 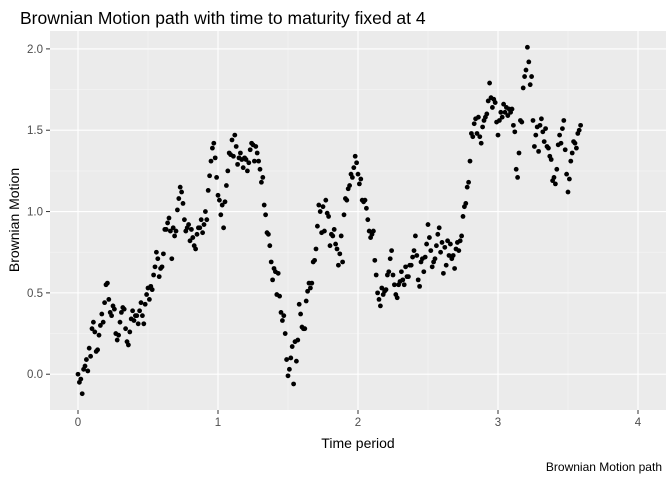 What do you see at coordinates (498, 423) in the screenshot?
I see `x-tick-label: 3` at bounding box center [498, 423].